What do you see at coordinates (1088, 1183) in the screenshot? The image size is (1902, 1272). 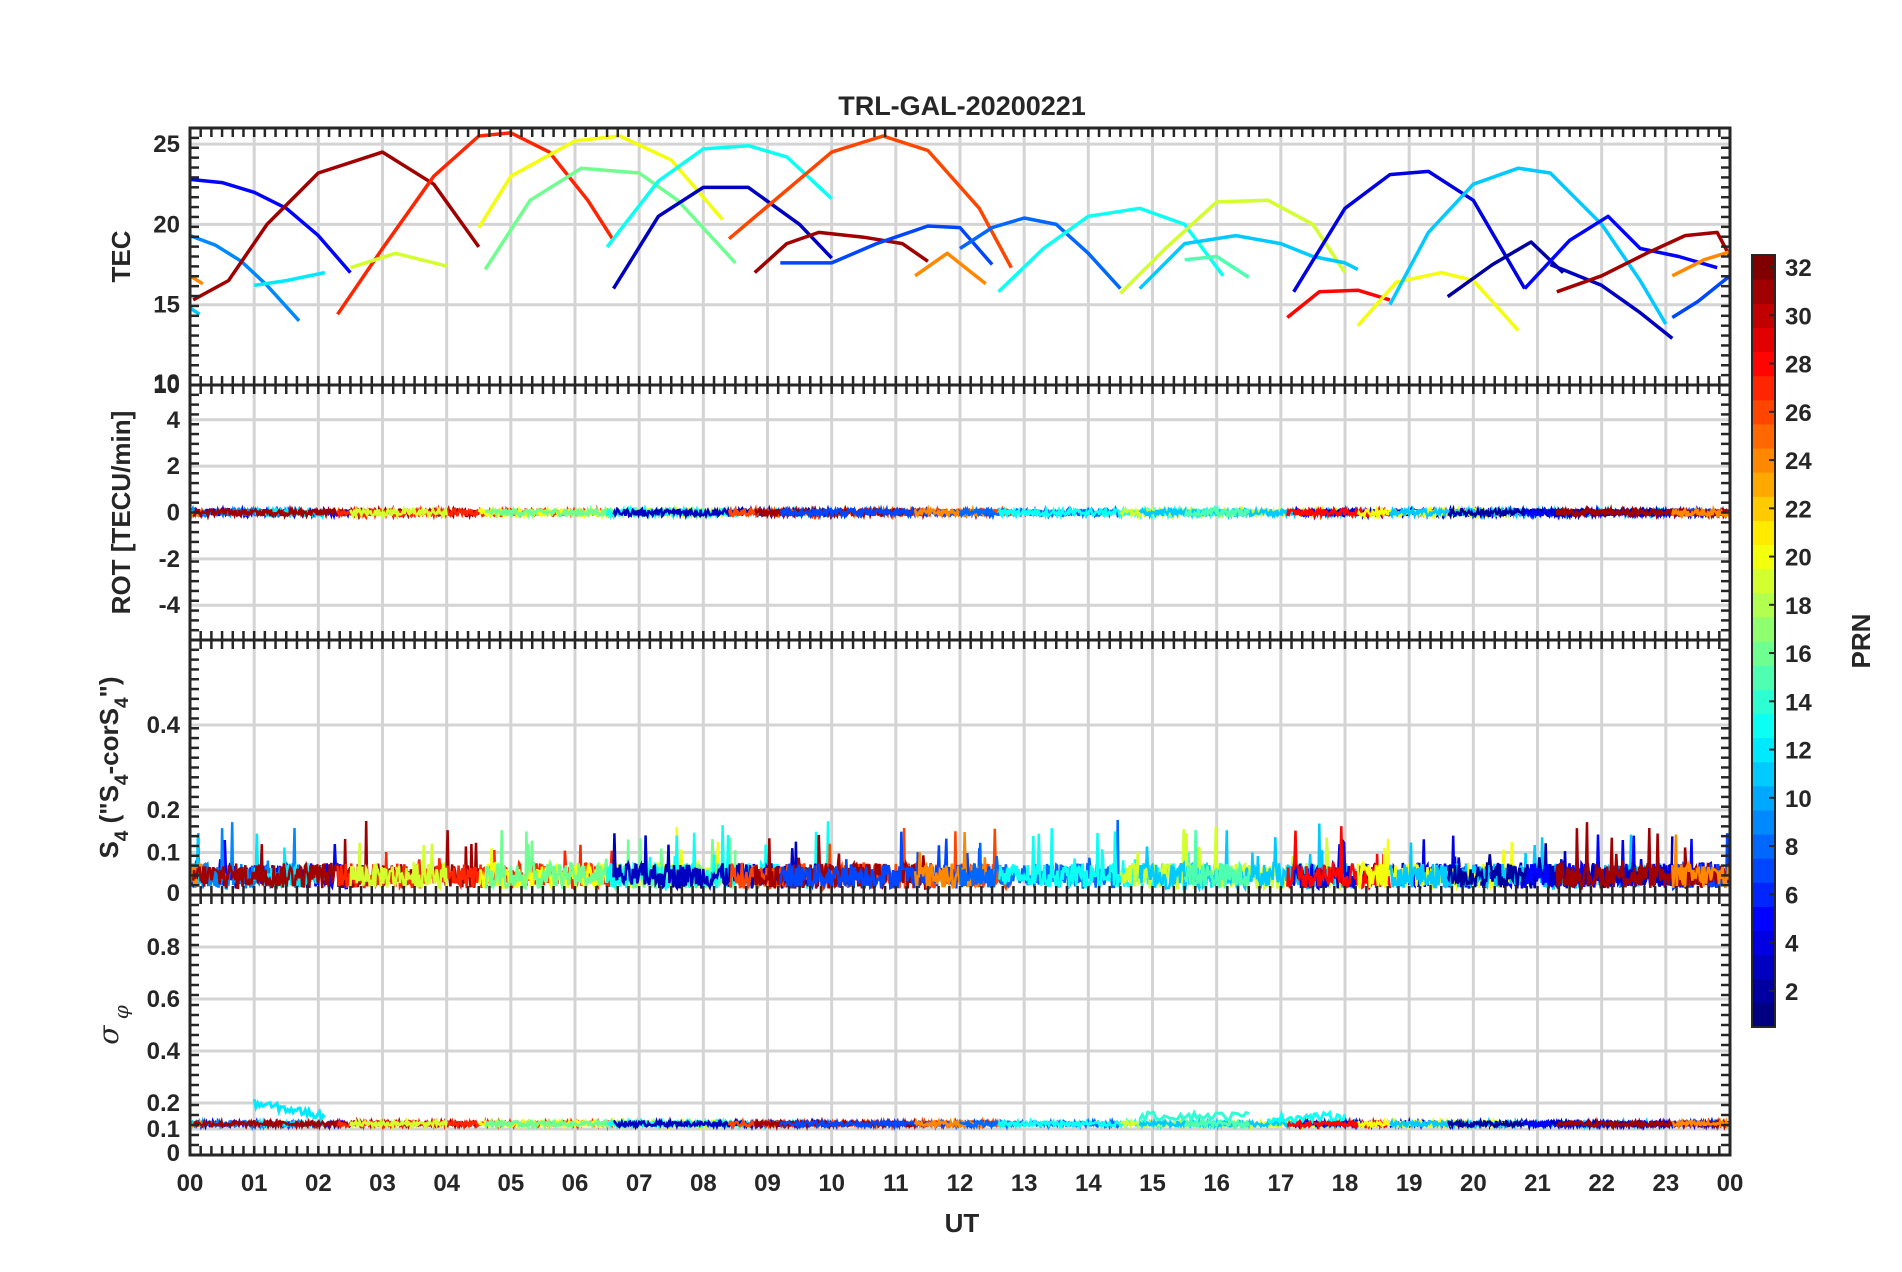 I see `xtick-label: 14` at bounding box center [1088, 1183].